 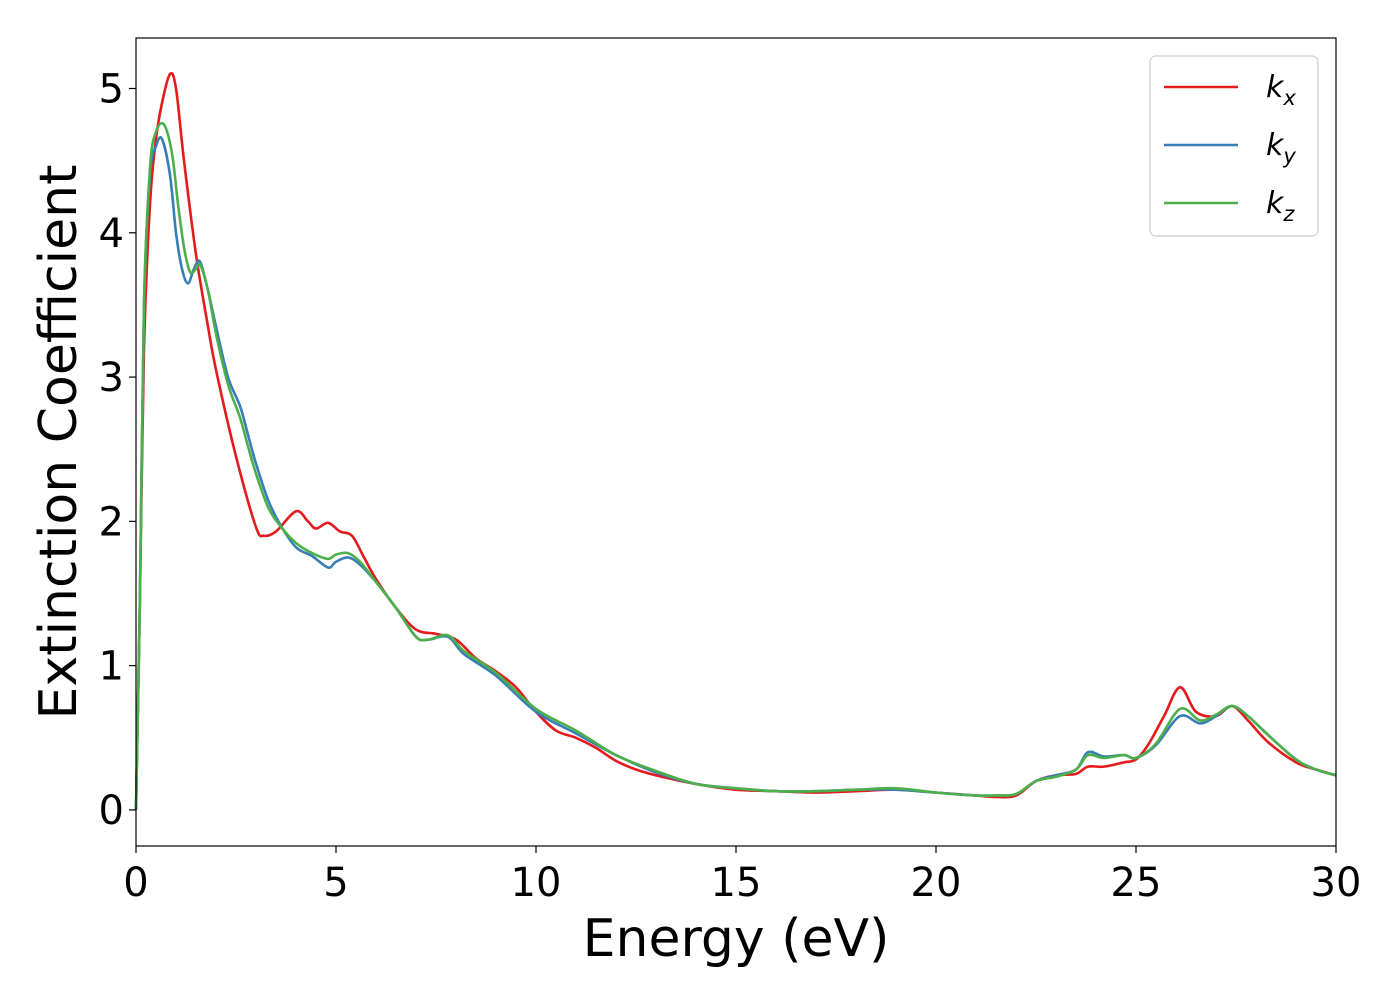 I want to click on y-tick-label: 5, so click(x=111, y=90).